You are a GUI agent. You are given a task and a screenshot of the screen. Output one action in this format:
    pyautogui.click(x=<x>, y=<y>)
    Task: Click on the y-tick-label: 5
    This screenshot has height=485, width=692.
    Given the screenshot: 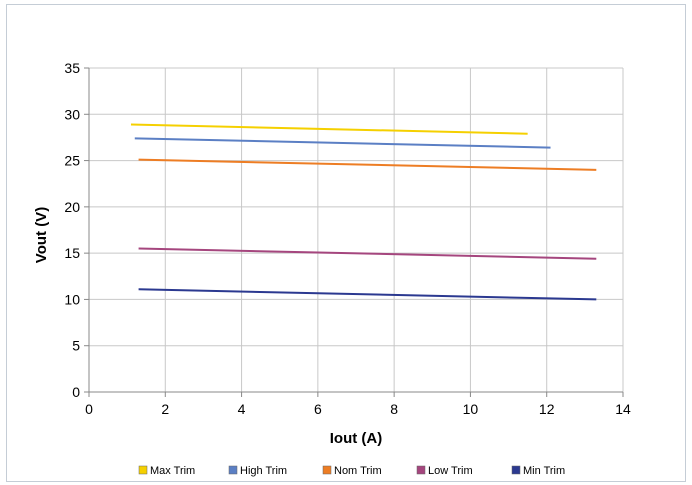 What is the action you would take?
    pyautogui.click(x=76, y=346)
    